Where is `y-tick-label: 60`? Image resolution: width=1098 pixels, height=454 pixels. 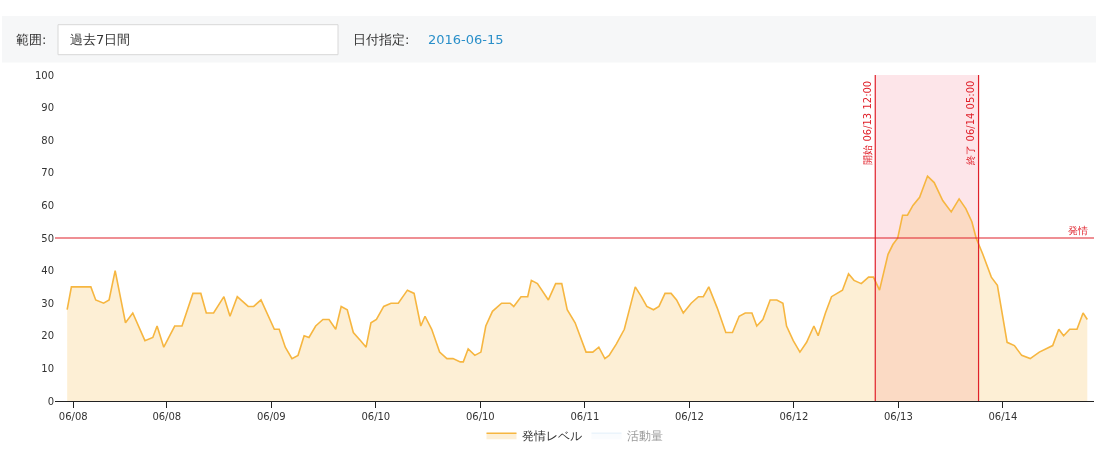 y-tick-label: 60 is located at coordinates (47, 205).